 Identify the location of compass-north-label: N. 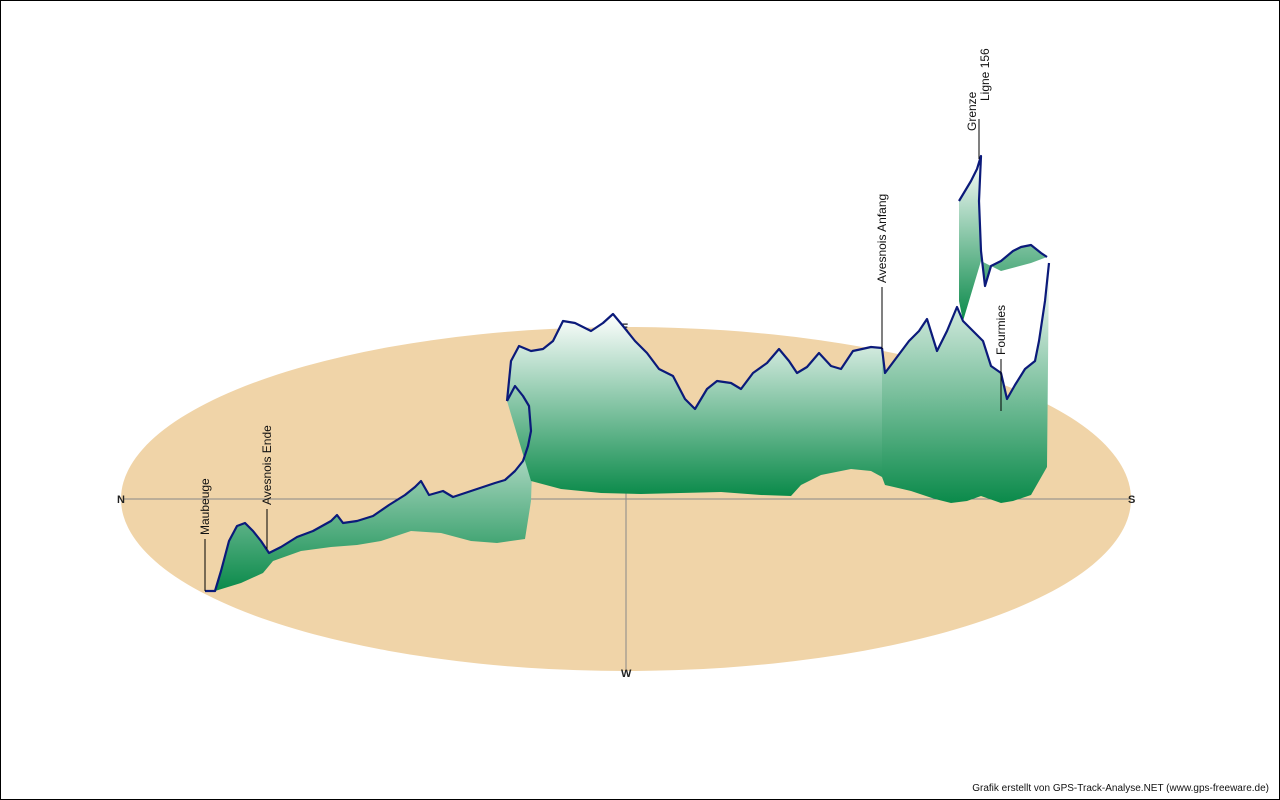
(121, 500).